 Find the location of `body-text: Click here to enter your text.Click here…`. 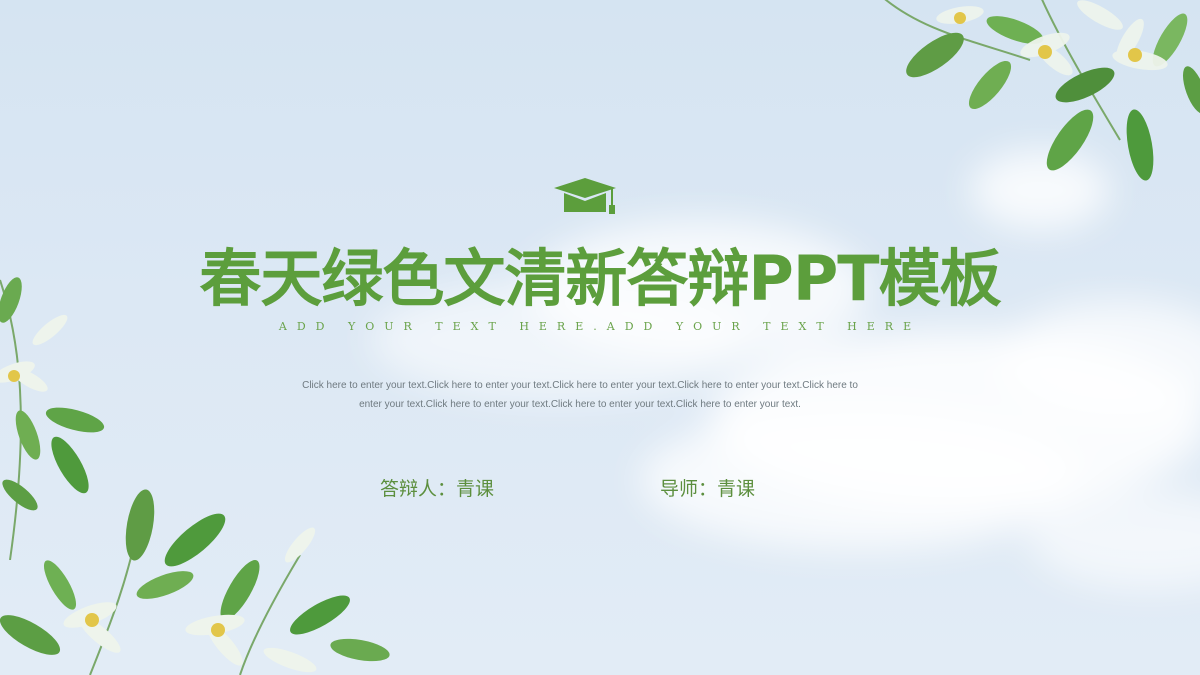

body-text: Click here to enter your text.Click here… is located at coordinates (580, 395).